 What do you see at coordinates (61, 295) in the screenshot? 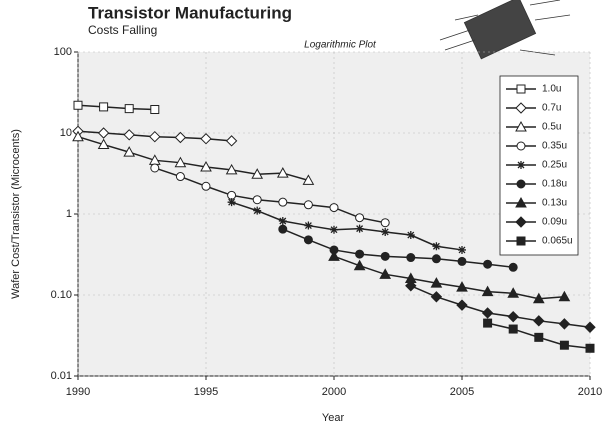
I see `y-tick-label: 0.10` at bounding box center [61, 295].